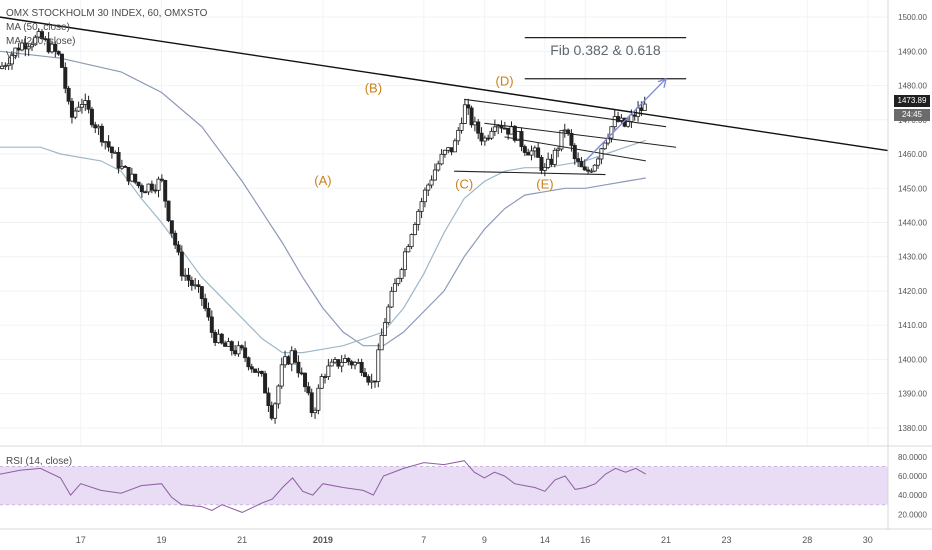  I want to click on x-tick-label: 16, so click(585, 540).